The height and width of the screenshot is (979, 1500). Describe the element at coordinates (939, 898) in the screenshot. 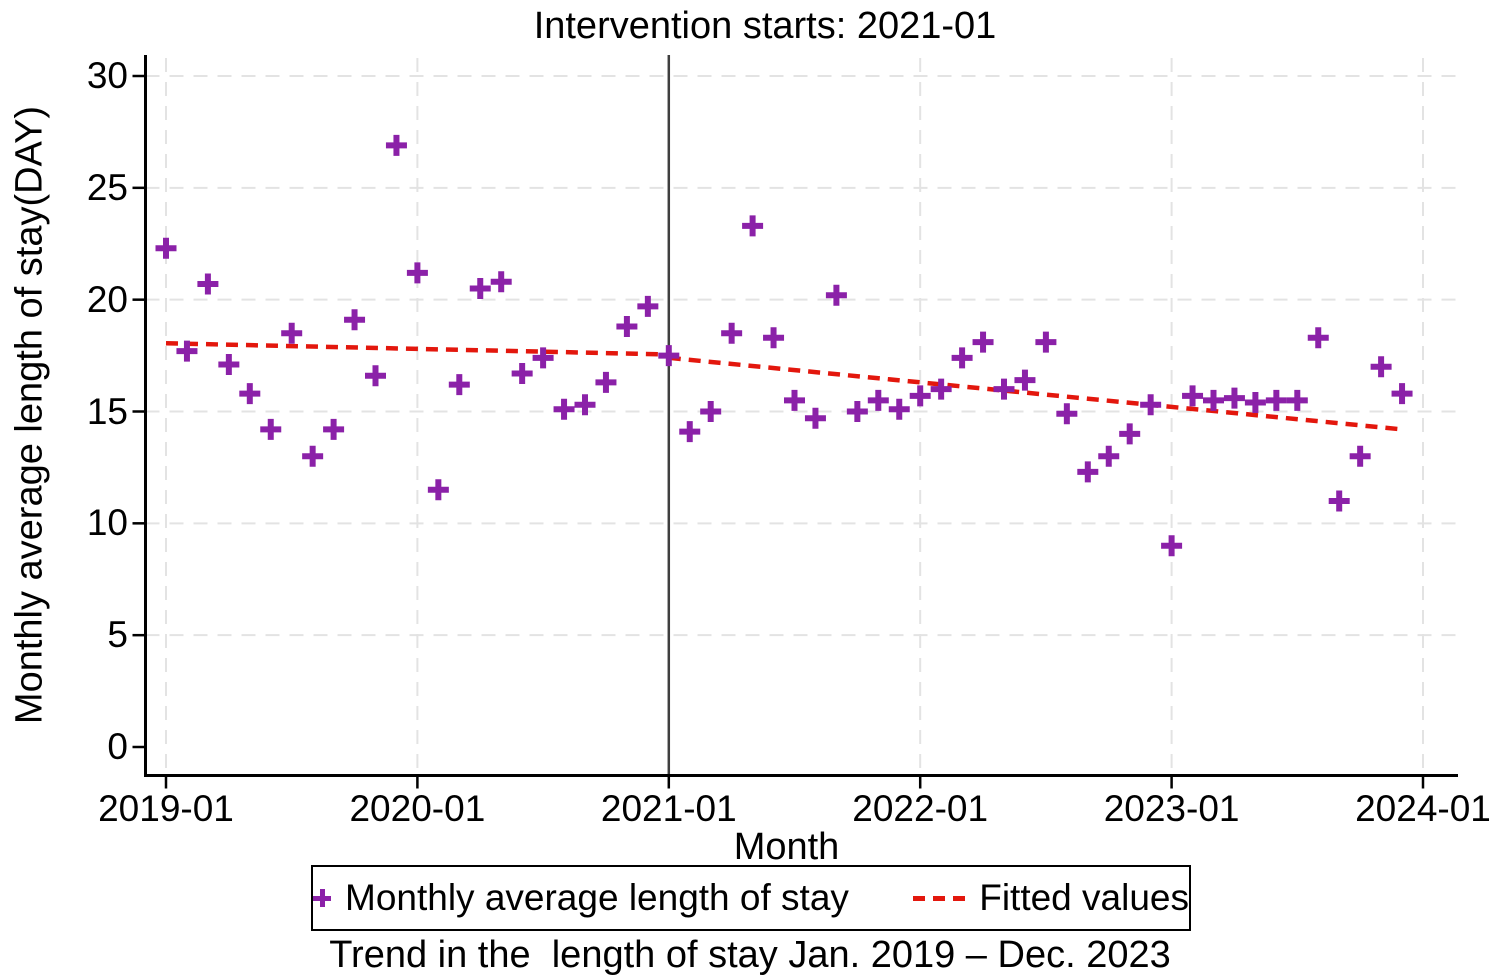

I see `fitted-line-dash-icon` at that location.